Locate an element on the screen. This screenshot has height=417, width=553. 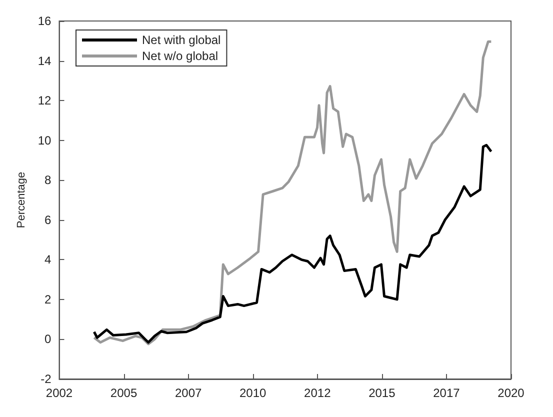
x-tick-label: 2002 is located at coordinates (59, 393).